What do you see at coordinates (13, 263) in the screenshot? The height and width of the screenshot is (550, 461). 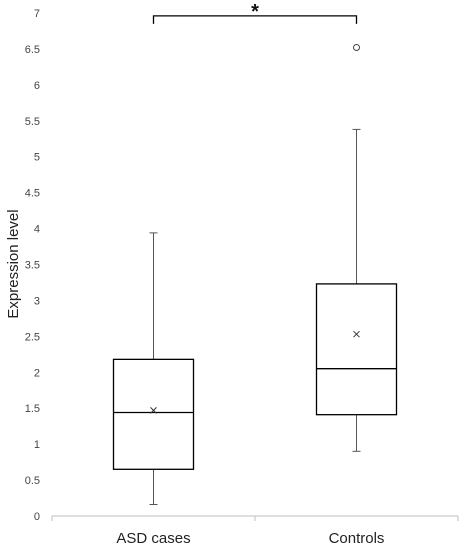 I see `y-axis-label: Expression level` at bounding box center [13, 263].